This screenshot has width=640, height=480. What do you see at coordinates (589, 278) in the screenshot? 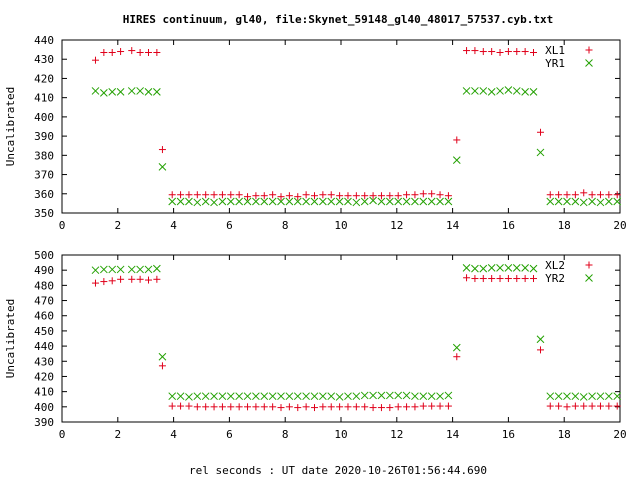
I see `legend-marker` at bounding box center [589, 278].